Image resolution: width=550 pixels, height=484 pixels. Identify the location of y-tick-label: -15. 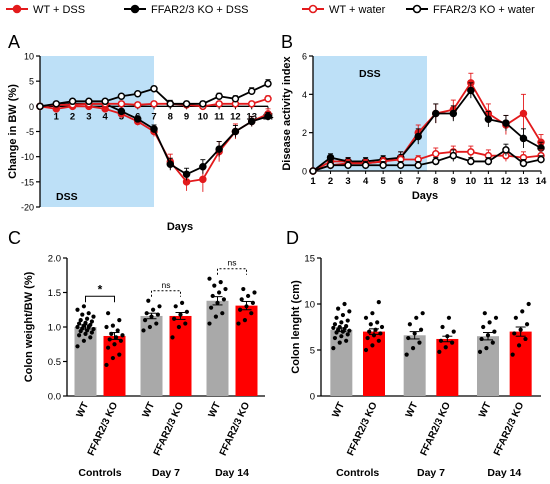
(27, 182).